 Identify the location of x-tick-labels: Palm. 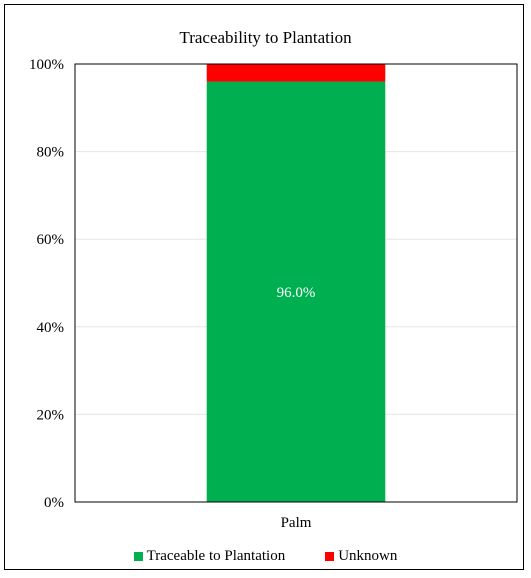
(296, 523).